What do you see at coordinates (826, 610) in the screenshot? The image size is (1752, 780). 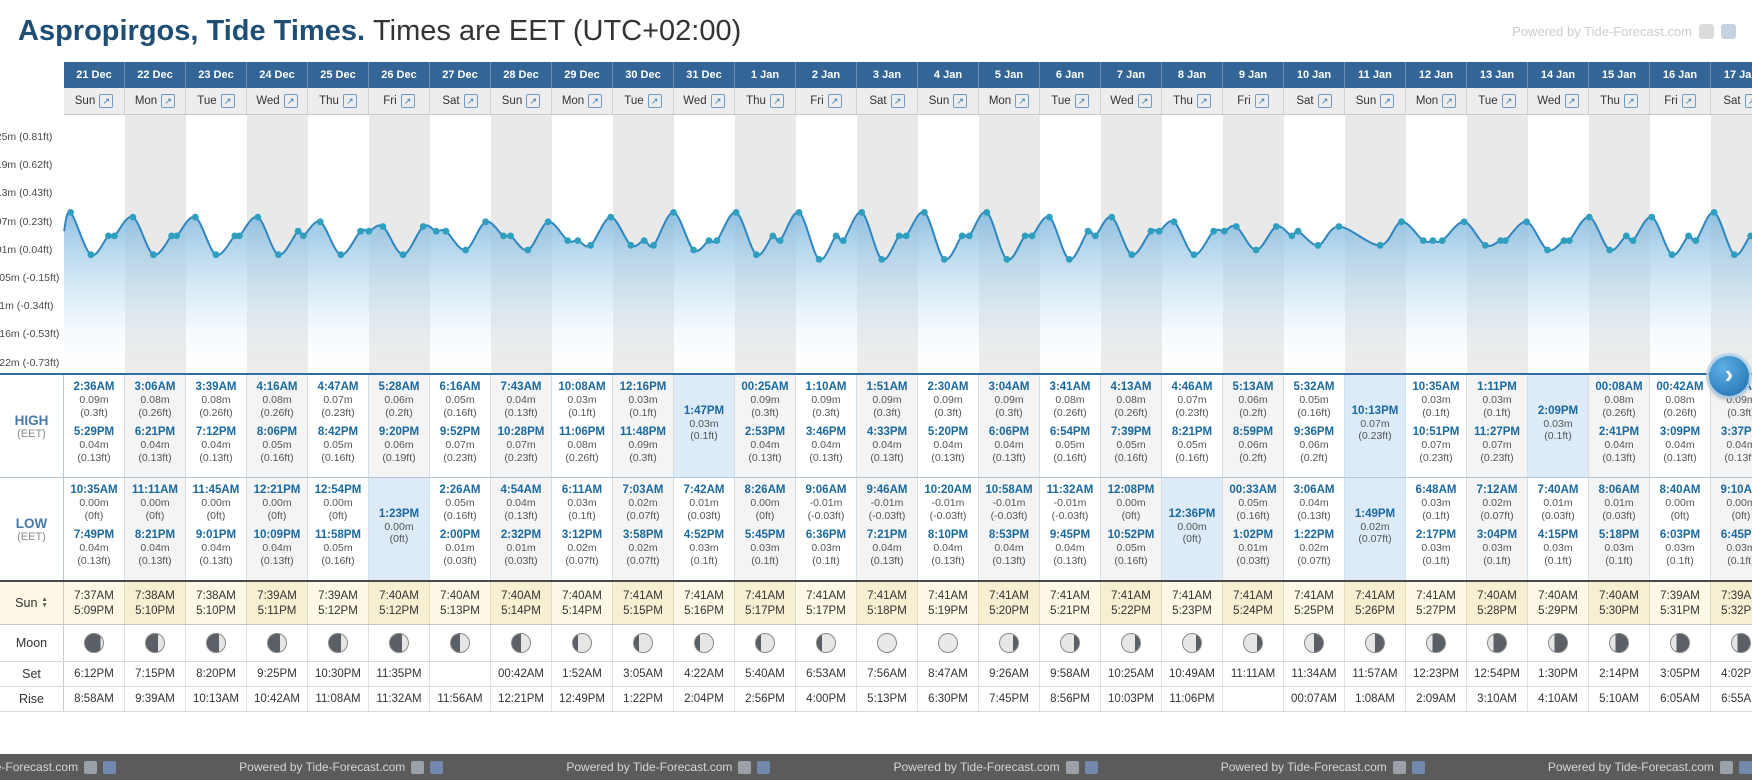 I see `sunset-time: 5:17PM` at bounding box center [826, 610].